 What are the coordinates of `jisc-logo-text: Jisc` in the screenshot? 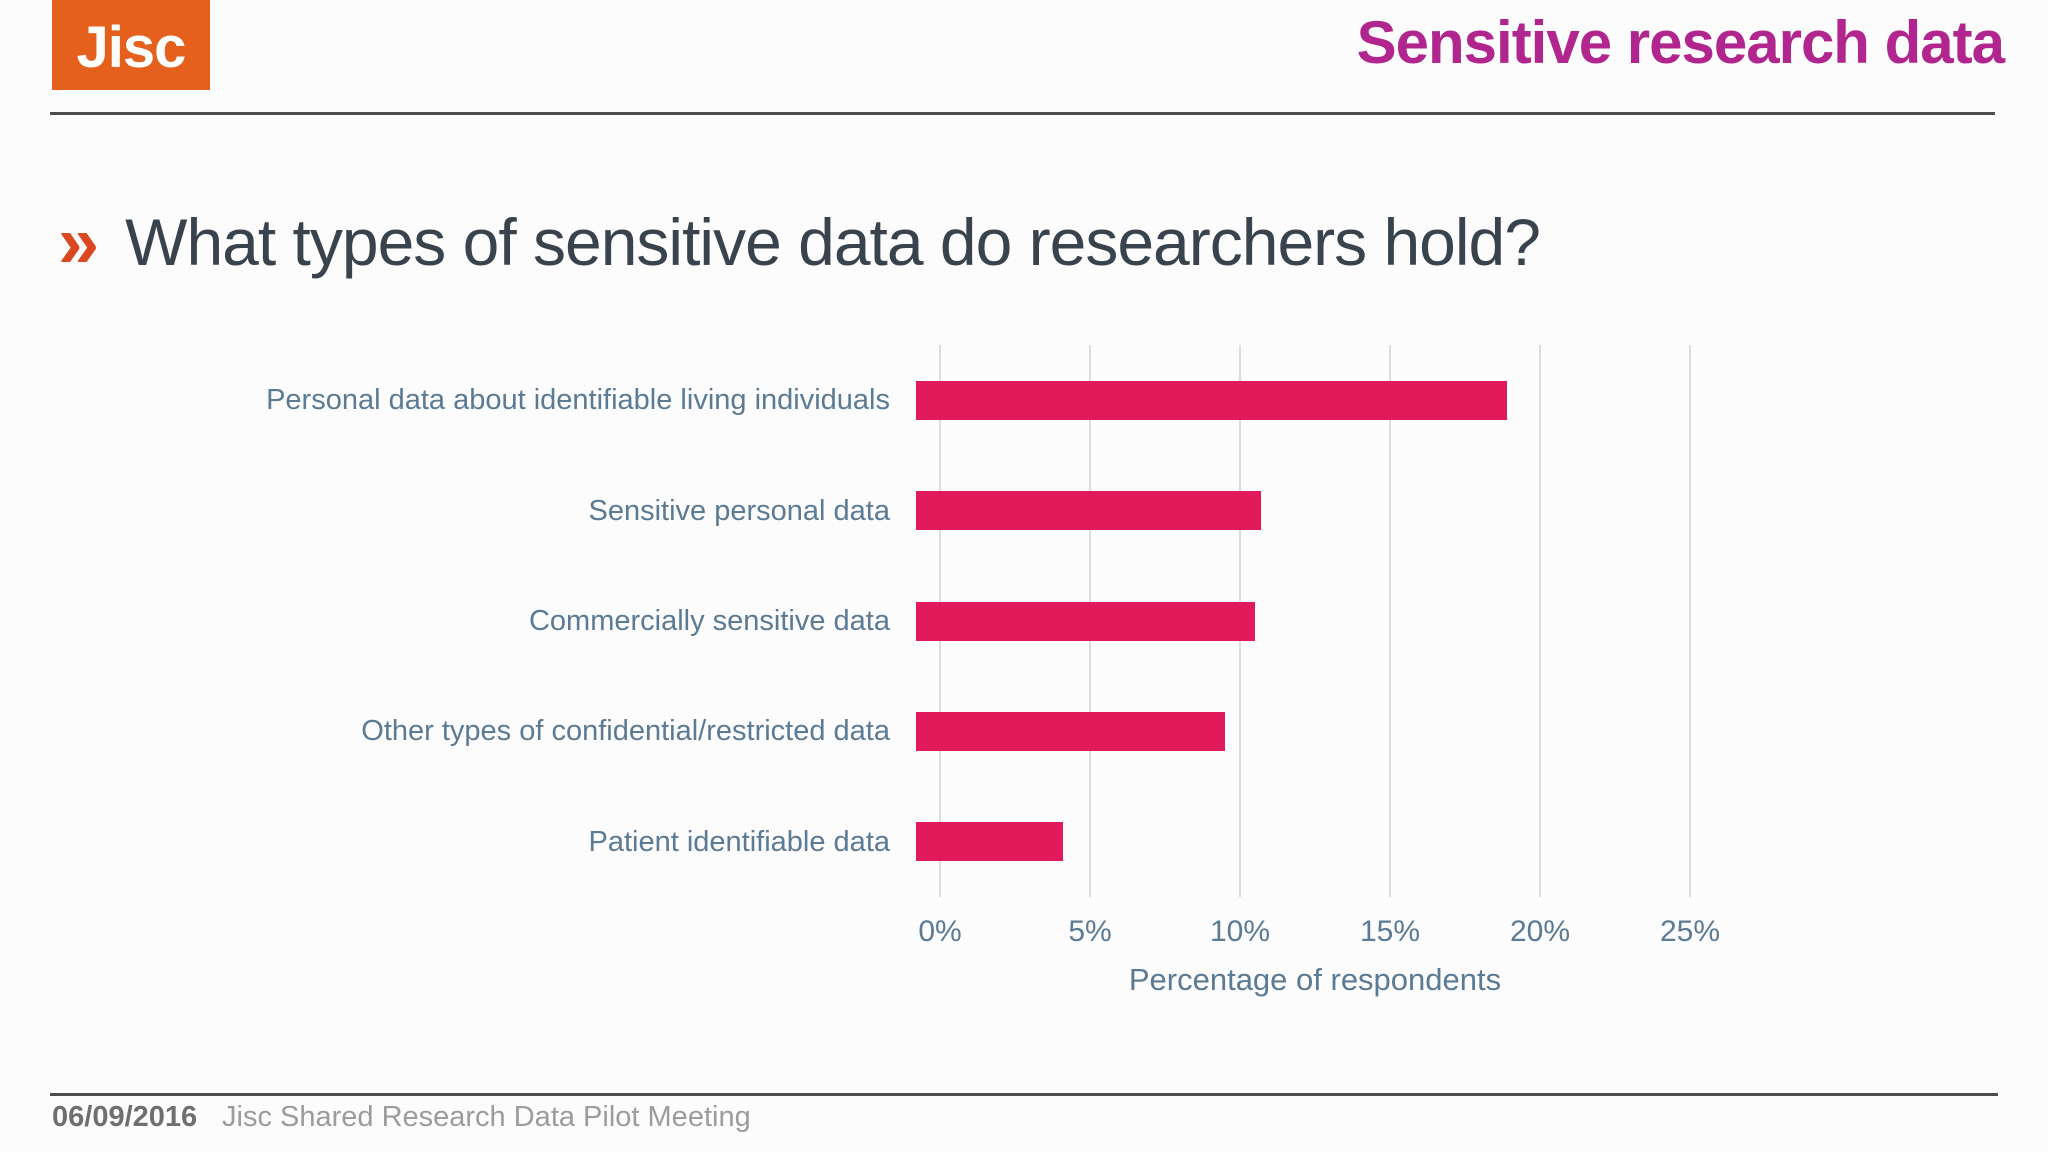 It's located at (131, 47).